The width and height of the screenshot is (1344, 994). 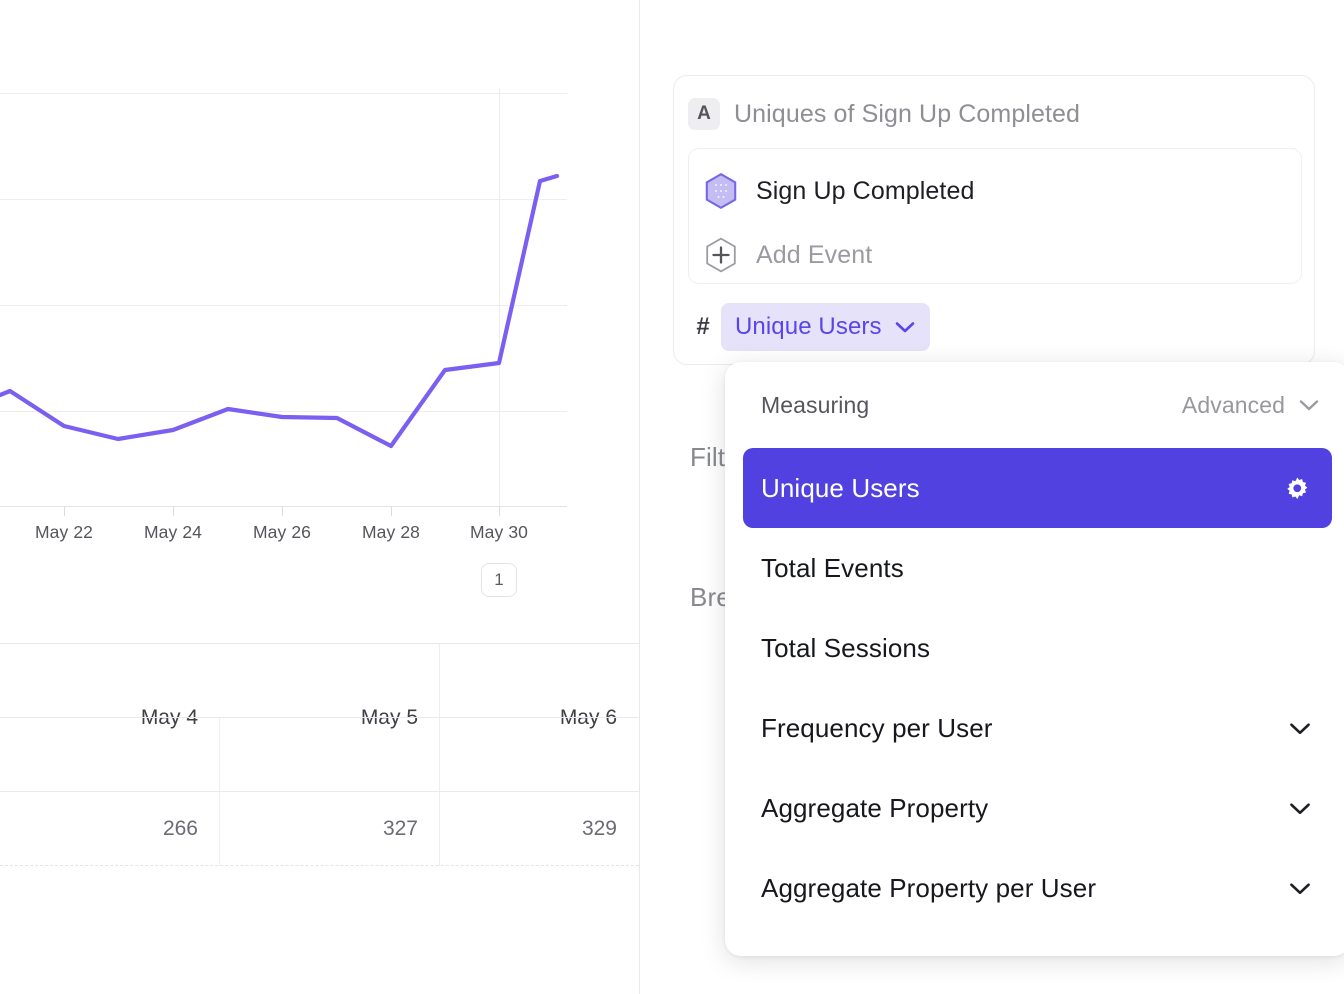 What do you see at coordinates (808, 326) in the screenshot?
I see `measure-dropdown-value: Unique Users` at bounding box center [808, 326].